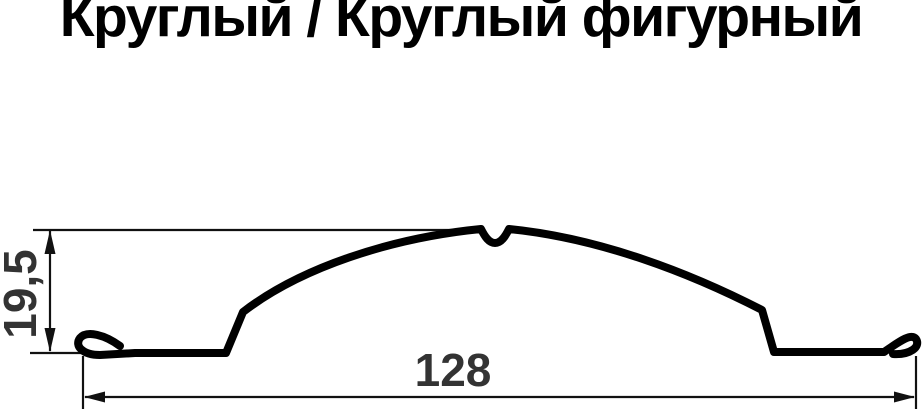 This screenshot has width=922, height=413. Describe the element at coordinates (23, 294) in the screenshot. I see `height-dimension-label: 19,5` at that location.